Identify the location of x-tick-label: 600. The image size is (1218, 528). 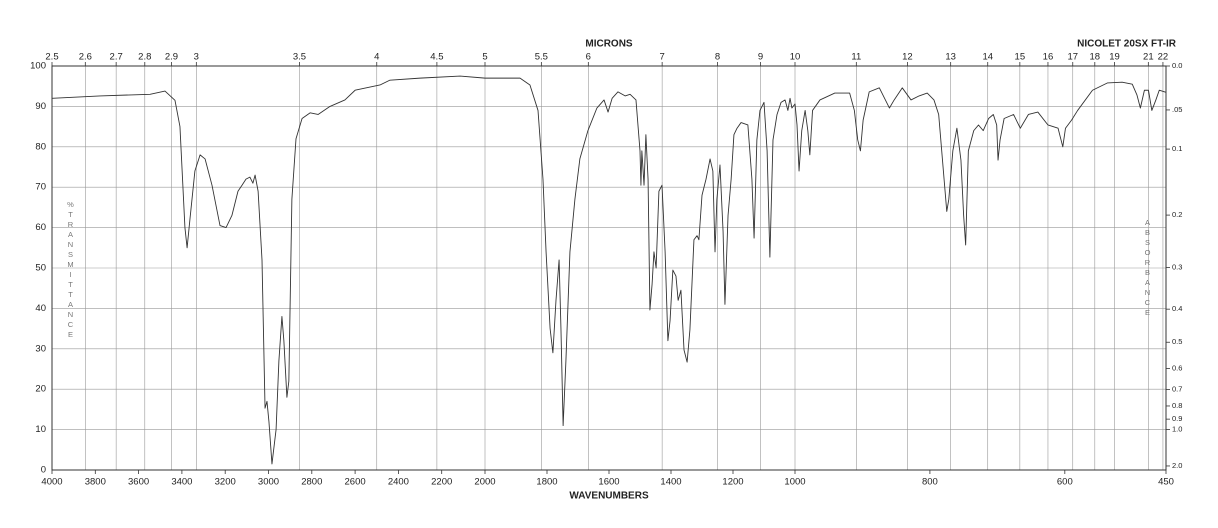
(1065, 482).